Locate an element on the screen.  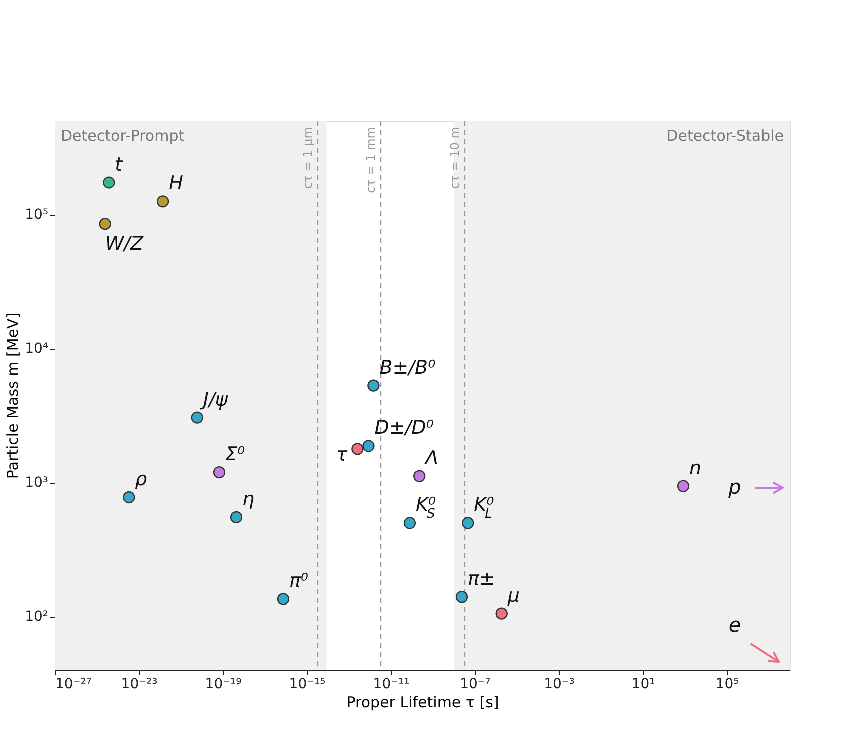
x-tick-label: 10⁻²³ is located at coordinates (139, 684).